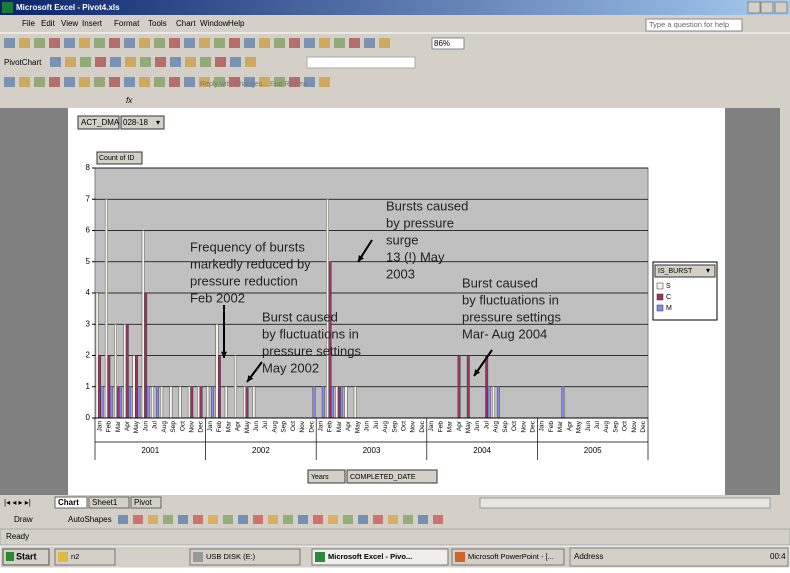 This screenshot has height=573, width=790. What do you see at coordinates (127, 23) in the screenshot?
I see `menu-item: Format` at bounding box center [127, 23].